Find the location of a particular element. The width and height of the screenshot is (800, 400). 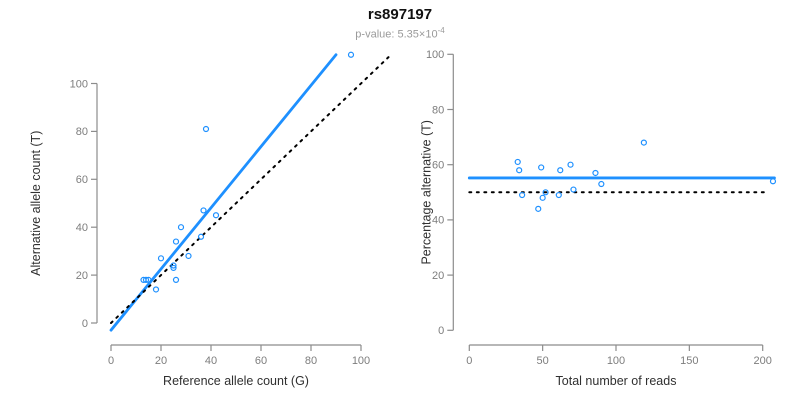

x-tick-label: 60 is located at coordinates (261, 361).